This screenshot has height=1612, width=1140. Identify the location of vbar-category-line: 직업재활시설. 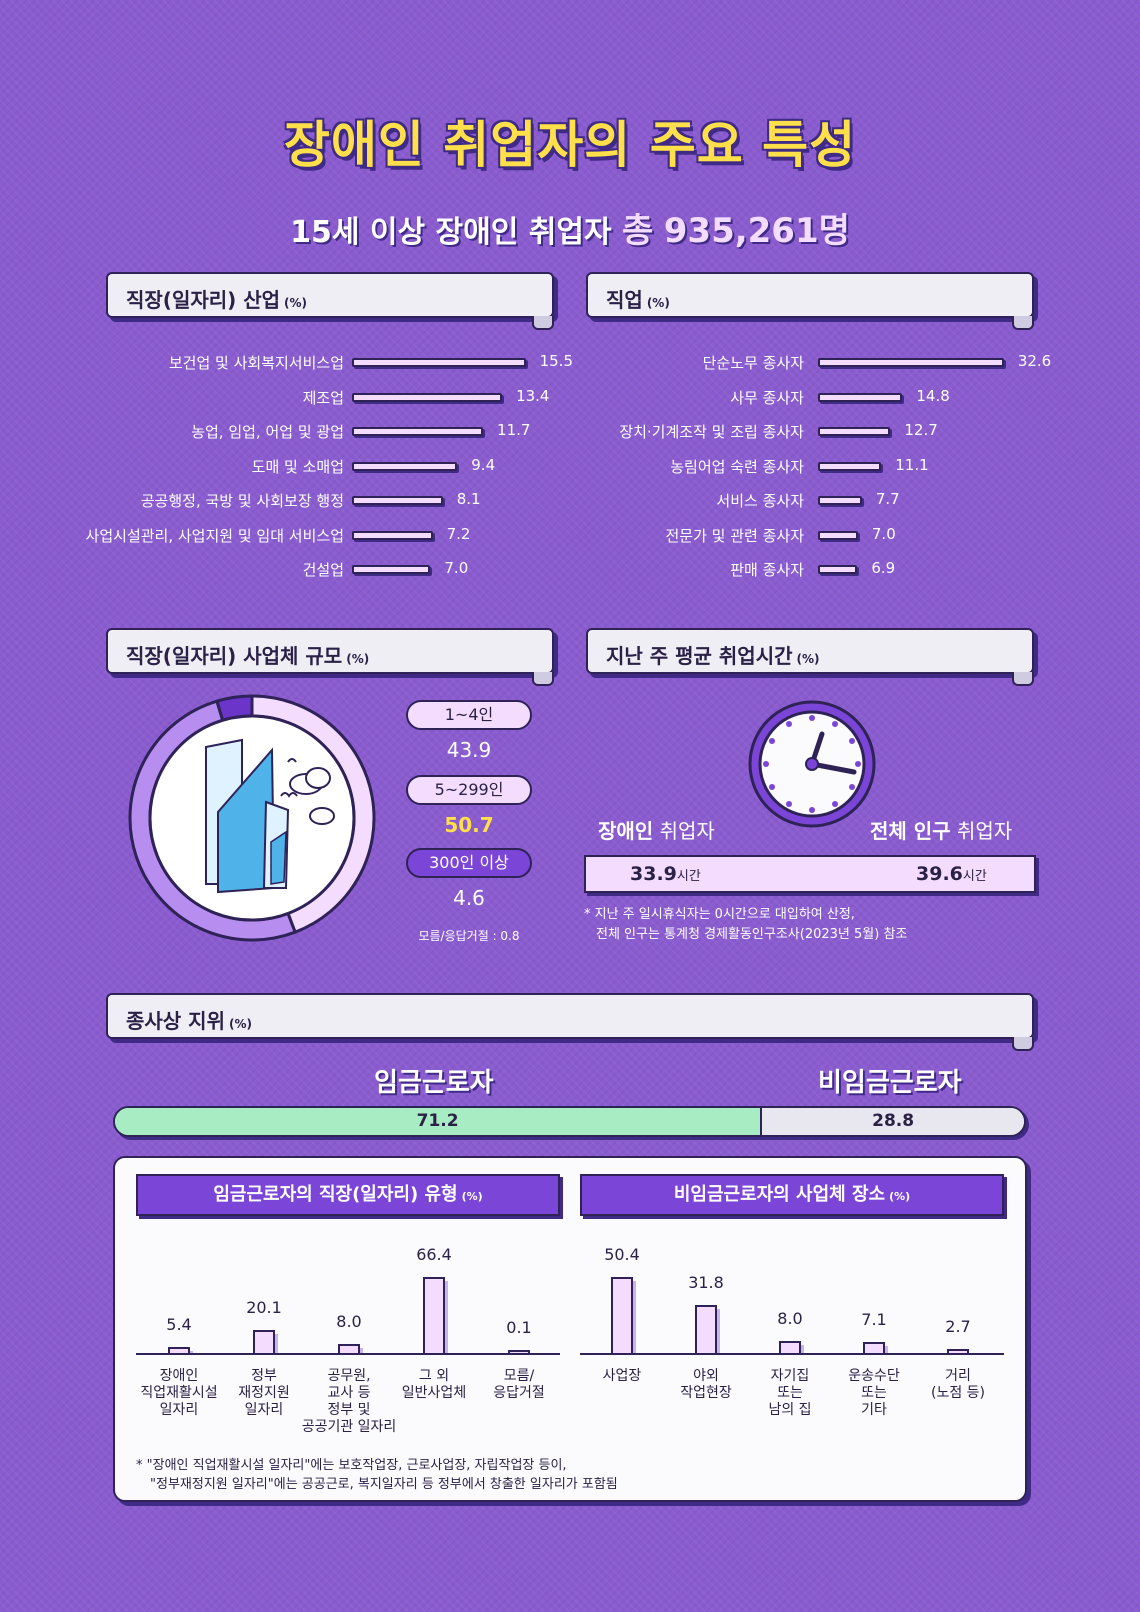
(179, 1393).